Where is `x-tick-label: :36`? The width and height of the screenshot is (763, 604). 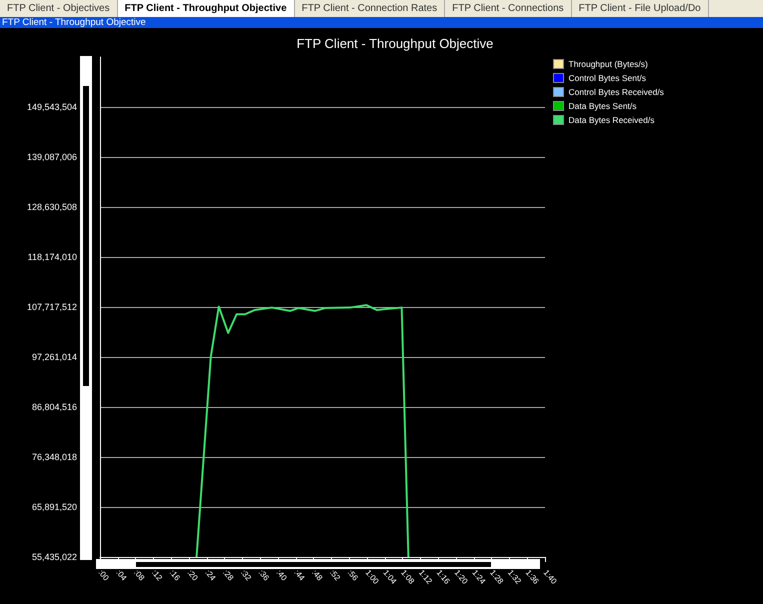 x-tick-label: :36 is located at coordinates (264, 575).